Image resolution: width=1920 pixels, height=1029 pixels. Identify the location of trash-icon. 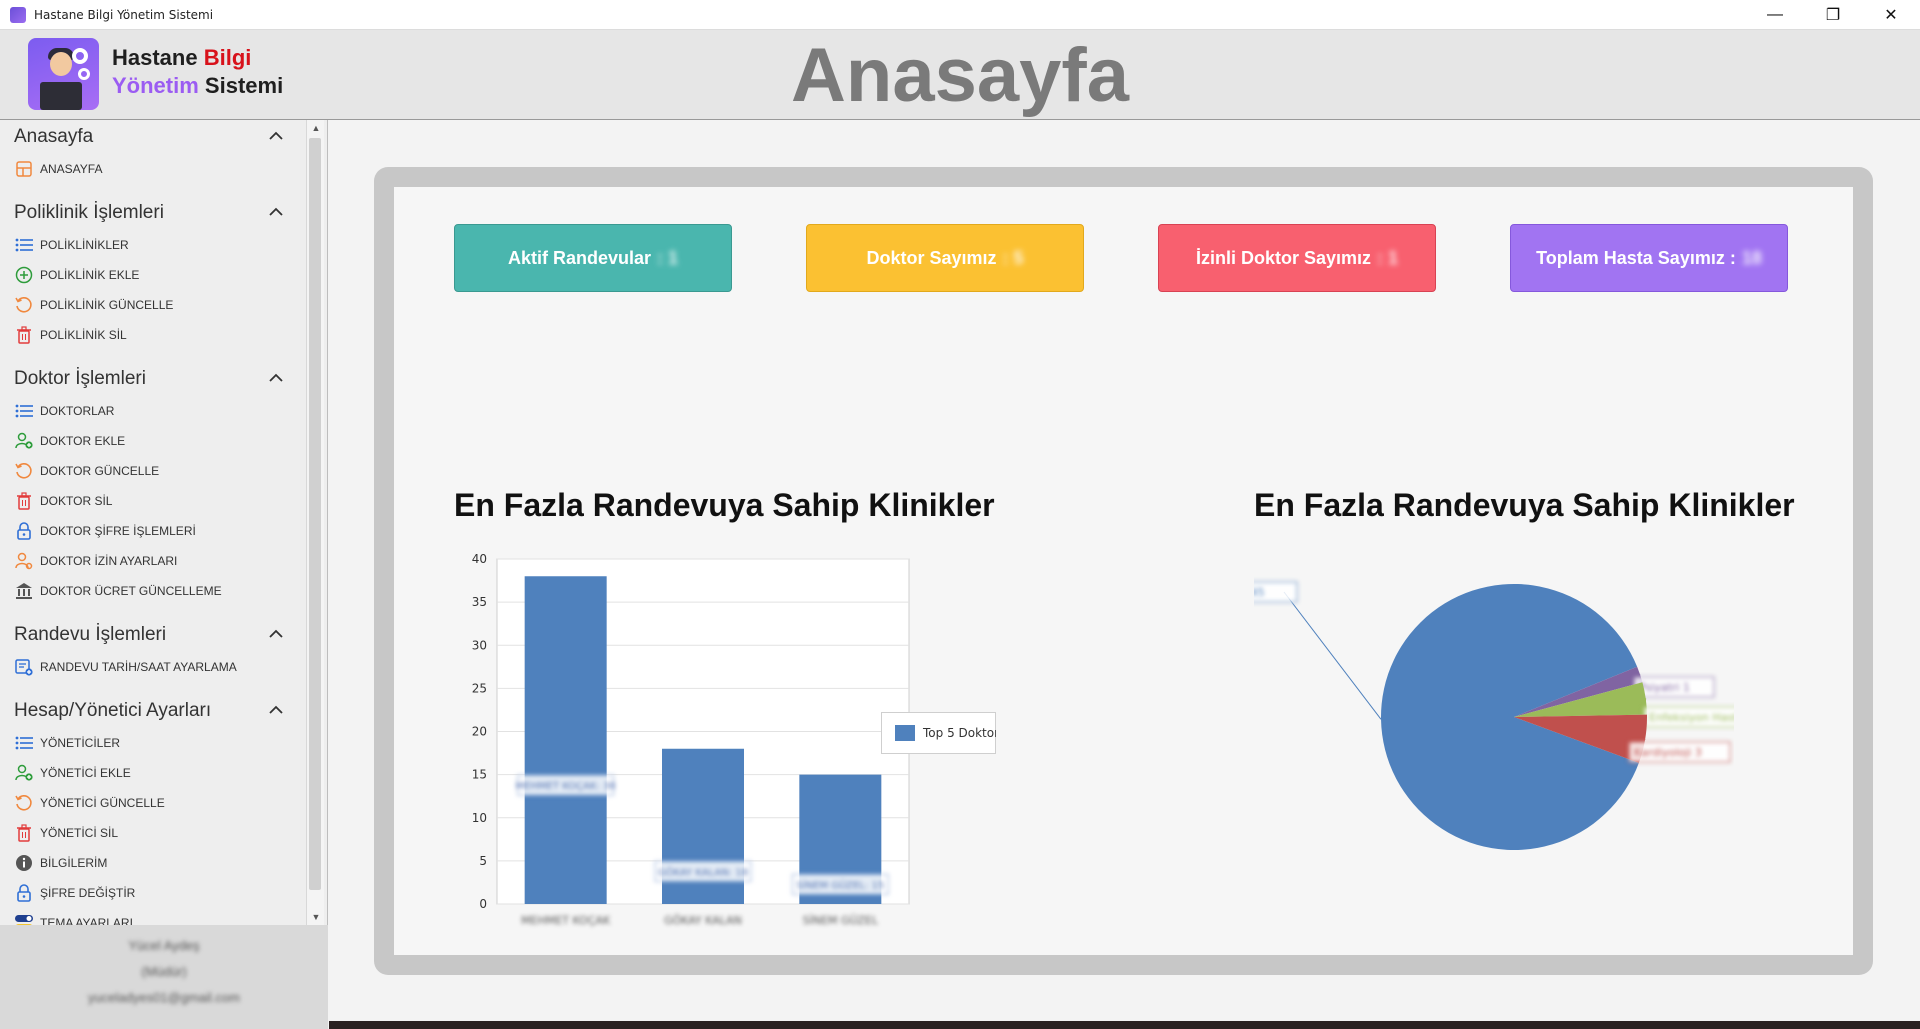
(24, 833).